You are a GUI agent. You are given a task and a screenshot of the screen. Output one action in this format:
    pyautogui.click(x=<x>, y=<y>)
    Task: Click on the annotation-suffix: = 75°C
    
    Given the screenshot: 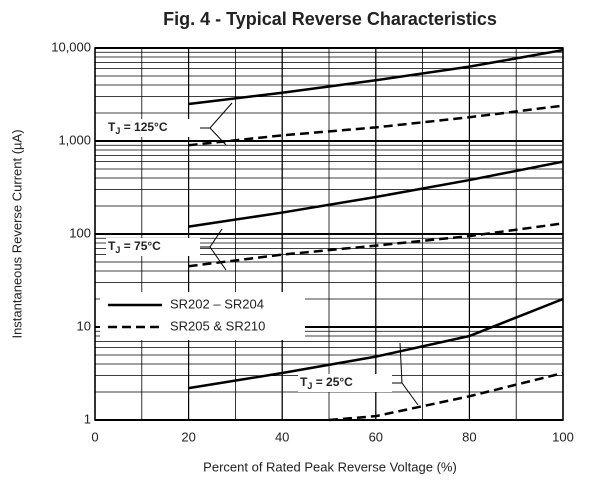 What is the action you would take?
    pyautogui.click(x=140, y=246)
    